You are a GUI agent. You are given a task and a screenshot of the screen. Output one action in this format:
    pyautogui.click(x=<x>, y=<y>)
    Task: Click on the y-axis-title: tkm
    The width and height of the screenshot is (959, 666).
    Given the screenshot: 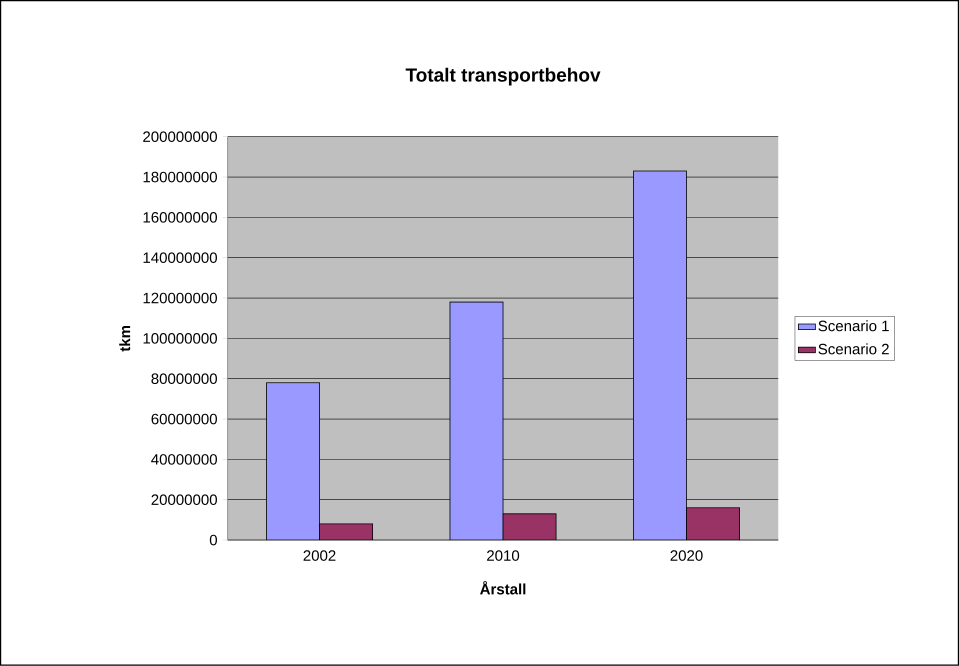 What is the action you would take?
    pyautogui.click(x=124, y=339)
    